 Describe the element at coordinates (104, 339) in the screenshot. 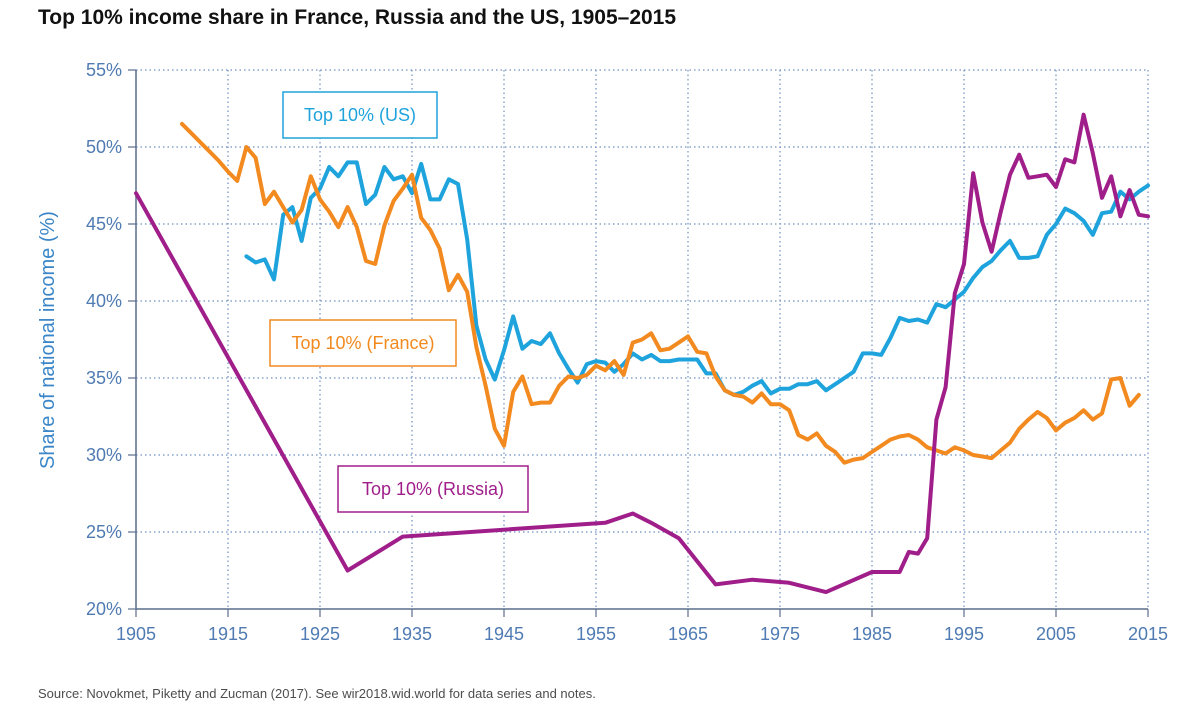

I see `y-tick-labels: 20% 25% 30% 35% 40% 45% 50% 55%` at that location.